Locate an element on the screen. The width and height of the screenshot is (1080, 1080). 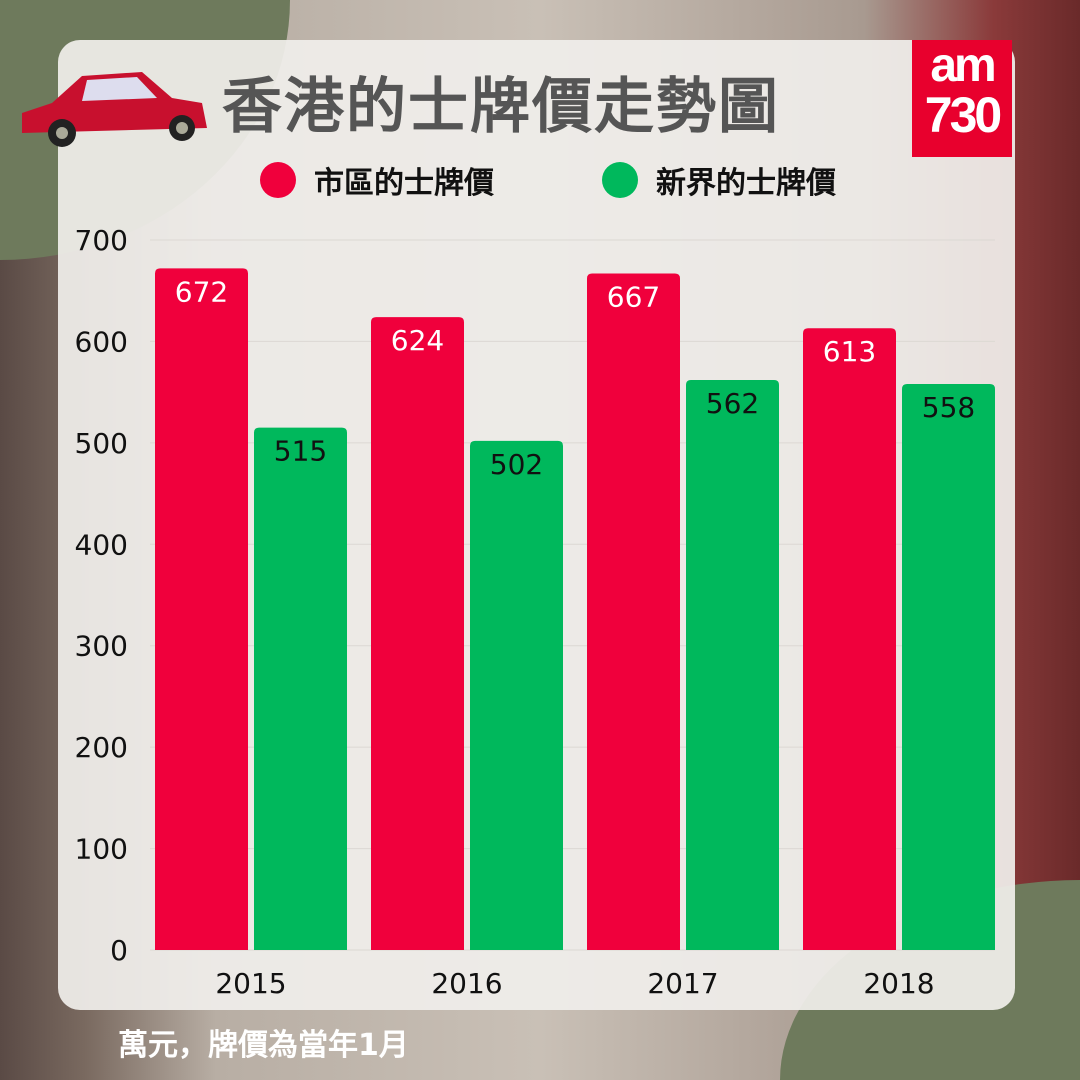
y-tick-label: 500 is located at coordinates (101, 443).